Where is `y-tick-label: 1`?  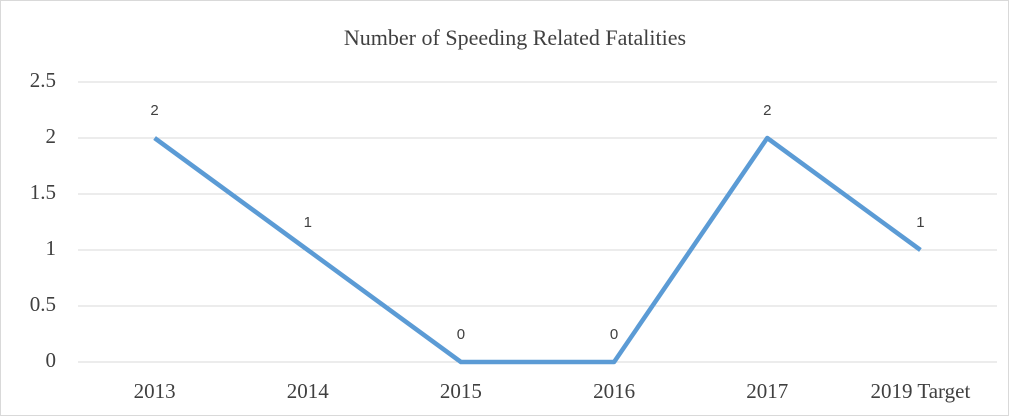 y-tick-label: 1 is located at coordinates (51, 248).